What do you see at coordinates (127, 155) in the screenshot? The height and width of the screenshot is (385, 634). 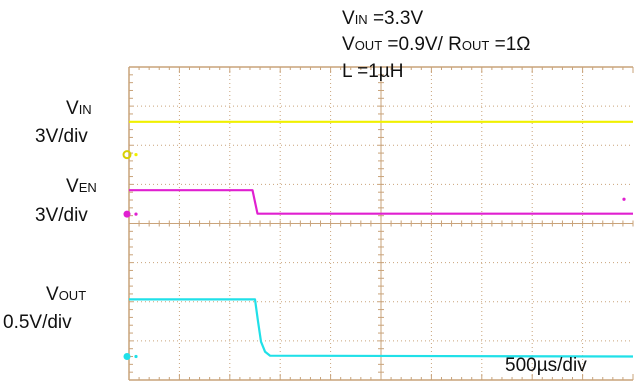 I see `ground-marker-in` at bounding box center [127, 155].